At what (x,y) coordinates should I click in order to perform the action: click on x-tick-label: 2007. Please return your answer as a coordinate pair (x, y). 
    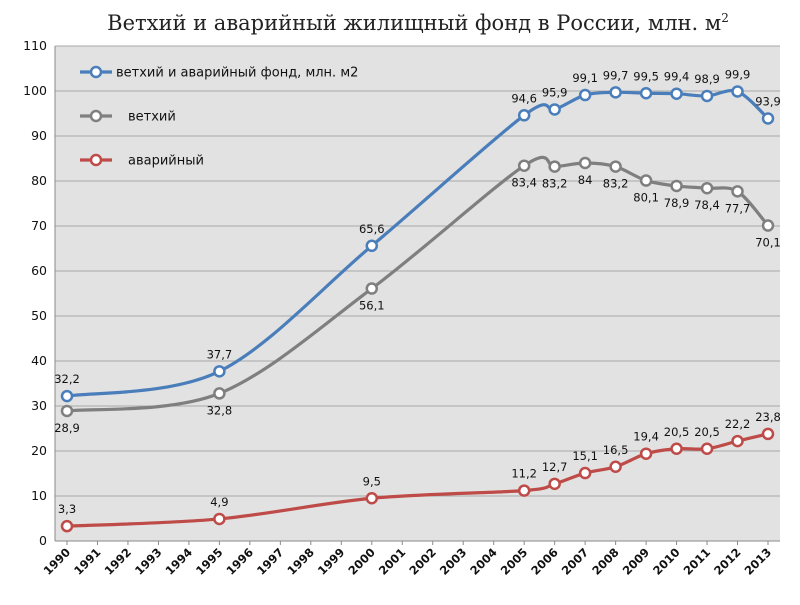
    Looking at the image, I should click on (575, 561).